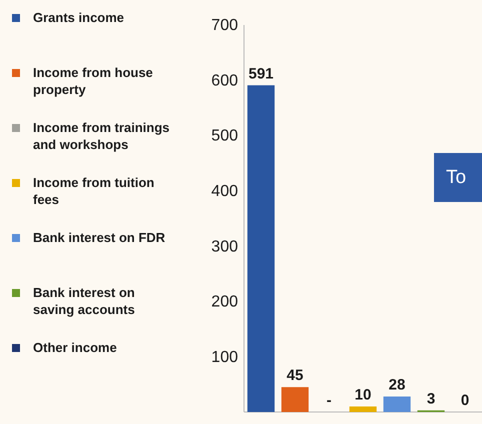 The height and width of the screenshot is (424, 482). I want to click on y-tick-label: 200, so click(224, 302).